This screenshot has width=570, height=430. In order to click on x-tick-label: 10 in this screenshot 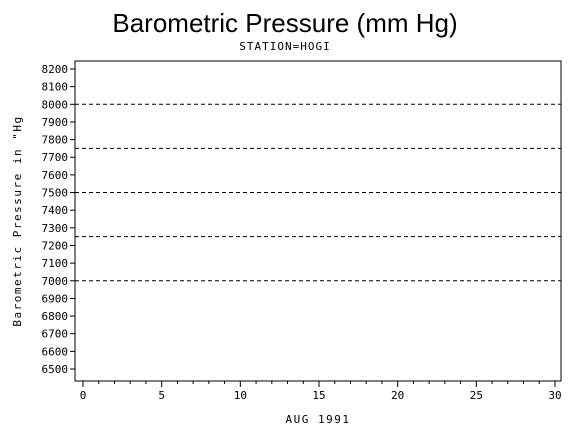, I will do `click(240, 395)`.